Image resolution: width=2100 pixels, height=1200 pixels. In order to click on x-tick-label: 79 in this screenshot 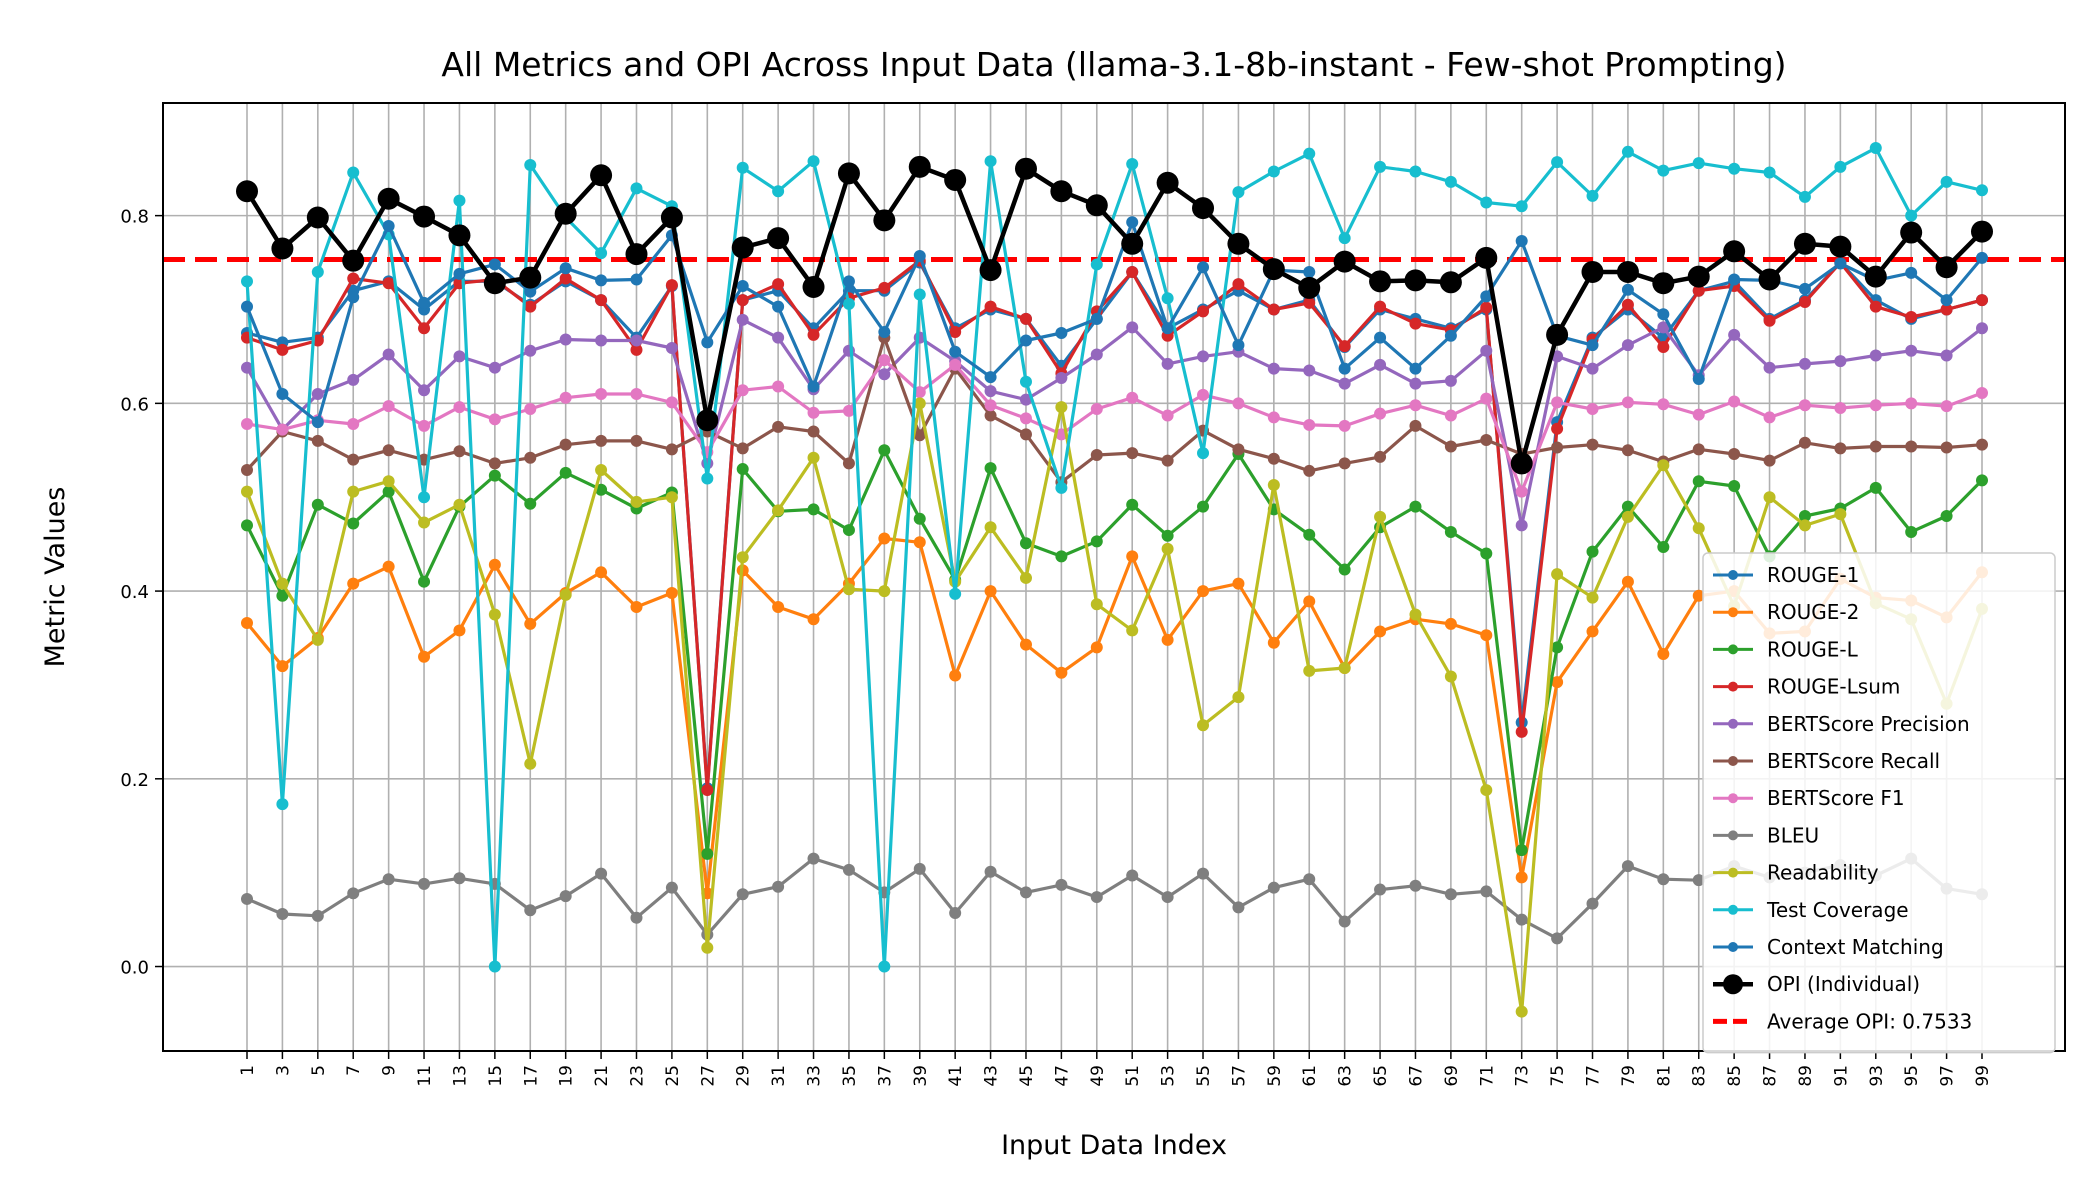, I will do `click(1629, 1076)`.